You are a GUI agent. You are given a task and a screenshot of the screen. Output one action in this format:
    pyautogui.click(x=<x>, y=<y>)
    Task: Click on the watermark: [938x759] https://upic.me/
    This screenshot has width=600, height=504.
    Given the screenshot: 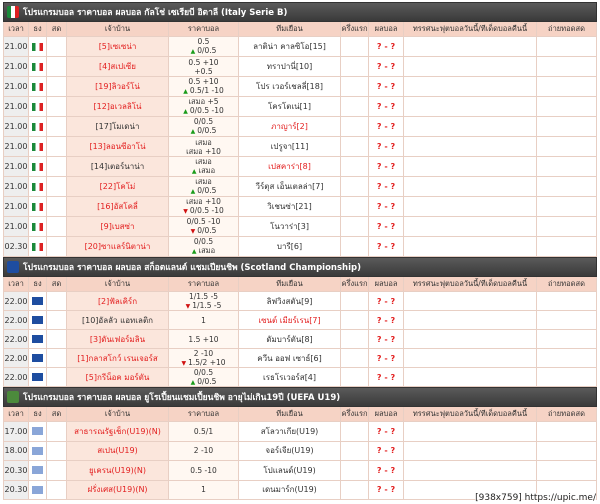 What is the action you would take?
    pyautogui.click(x=535, y=498)
    